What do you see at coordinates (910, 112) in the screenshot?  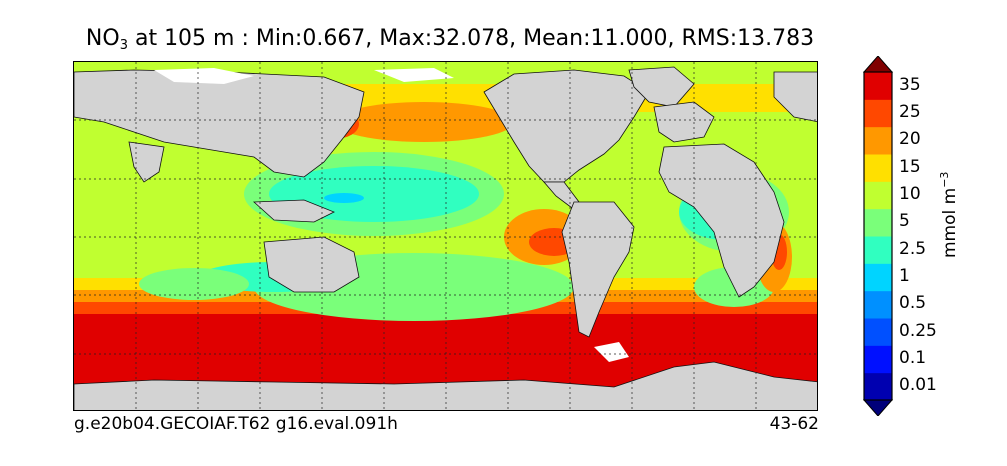 I see `colorbar-tick-25: 25` at bounding box center [910, 112].